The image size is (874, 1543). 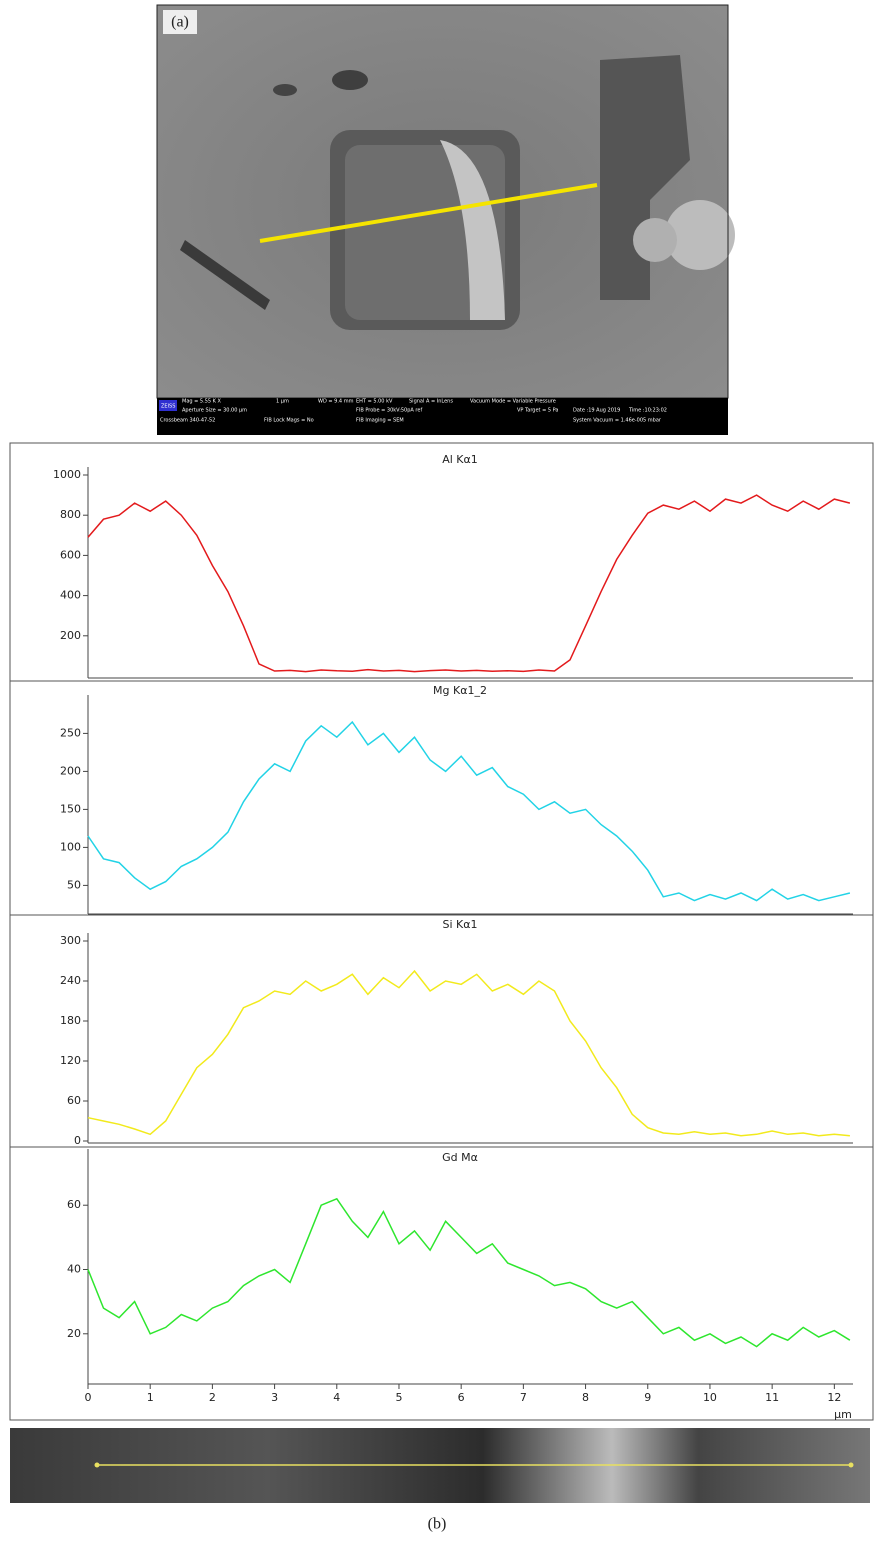 I want to click on x-tick-label: 8, so click(x=585, y=1397).